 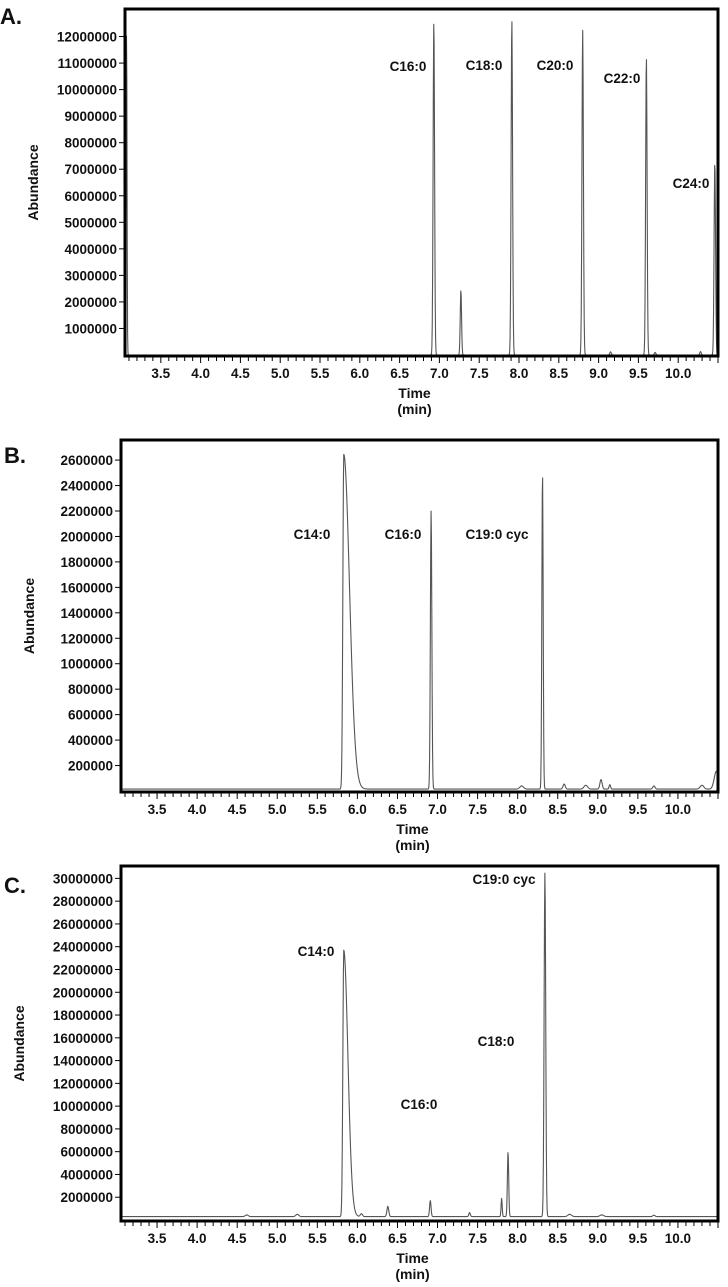 What do you see at coordinates (15, 455) in the screenshot?
I see `panel-letter: B.` at bounding box center [15, 455].